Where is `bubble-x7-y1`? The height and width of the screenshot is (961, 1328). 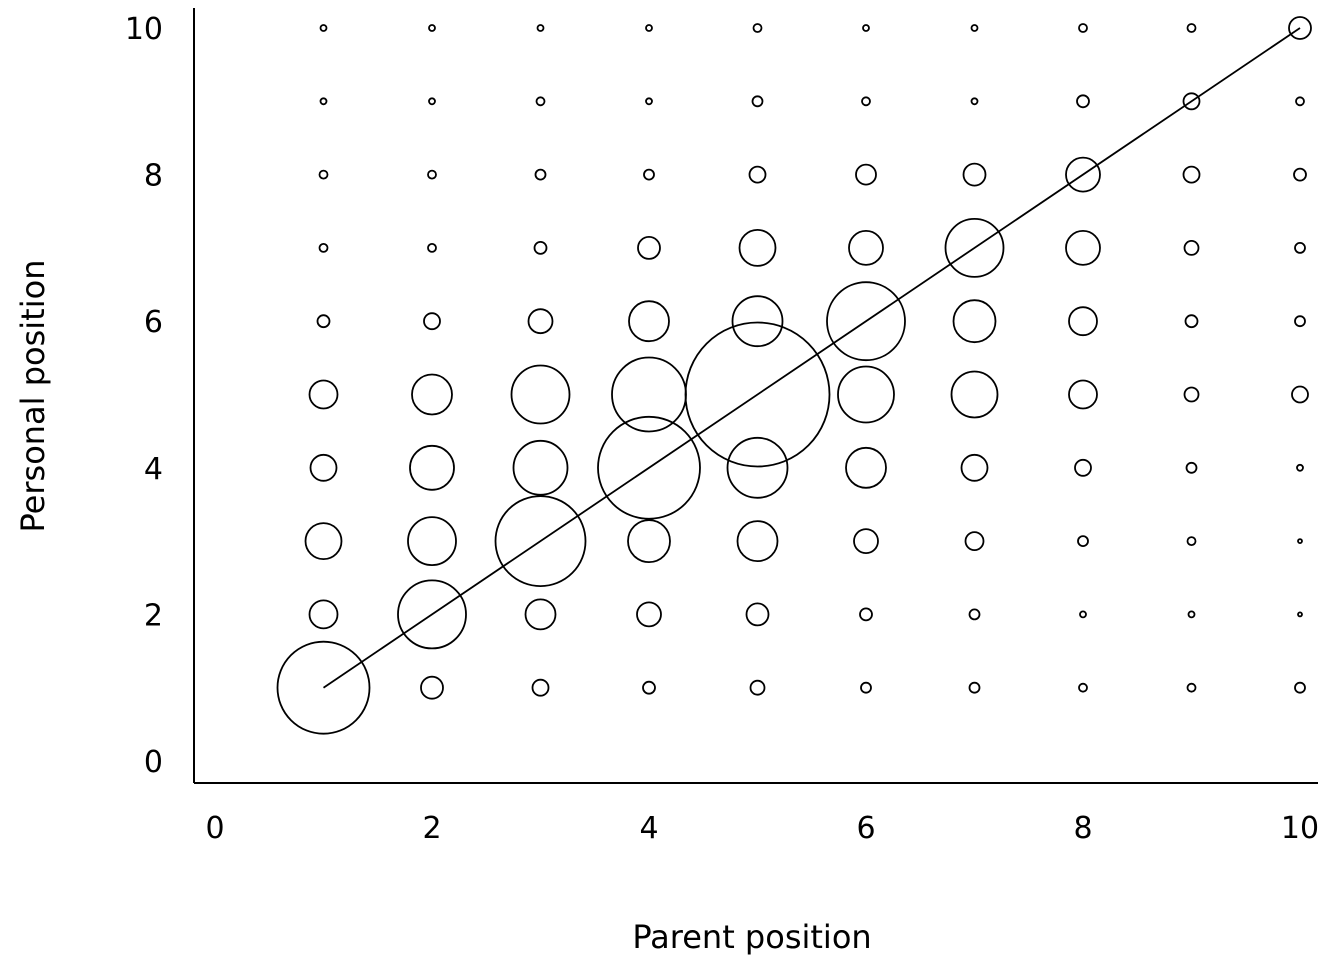 bubble-x7-y1 is located at coordinates (974, 687).